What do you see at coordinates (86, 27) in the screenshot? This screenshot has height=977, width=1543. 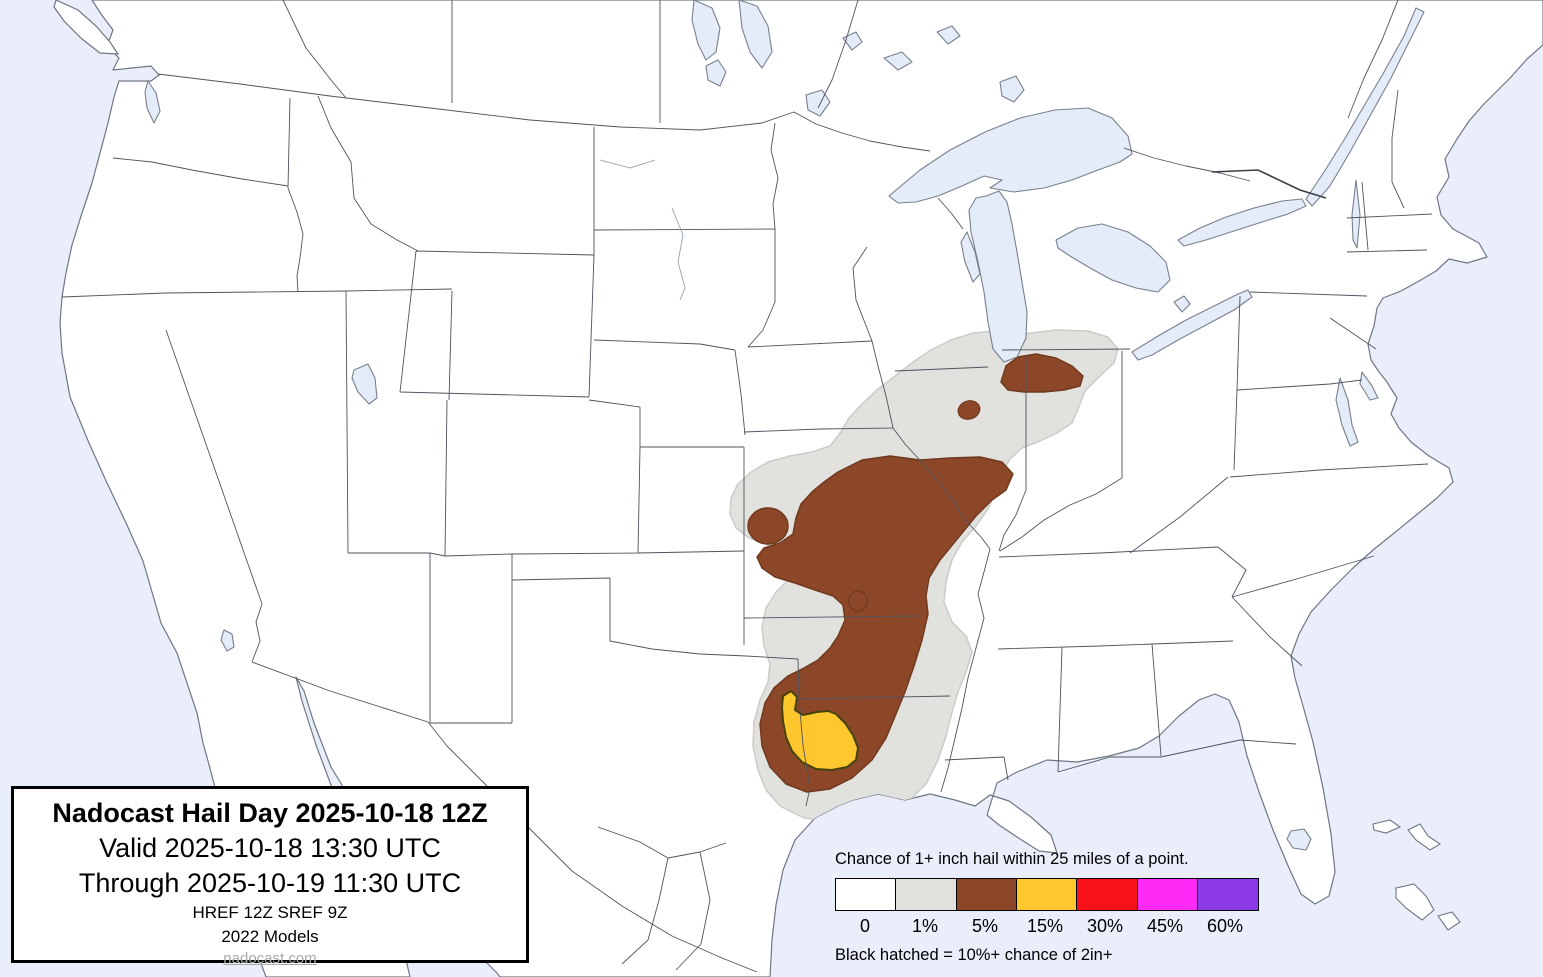 I see `vancouver-island` at bounding box center [86, 27].